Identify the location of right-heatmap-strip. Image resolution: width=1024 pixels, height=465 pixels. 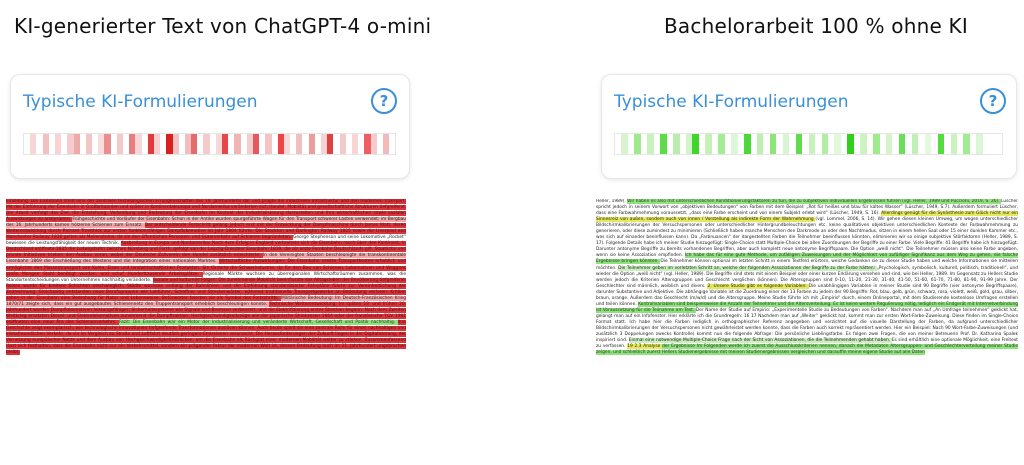
(808, 144).